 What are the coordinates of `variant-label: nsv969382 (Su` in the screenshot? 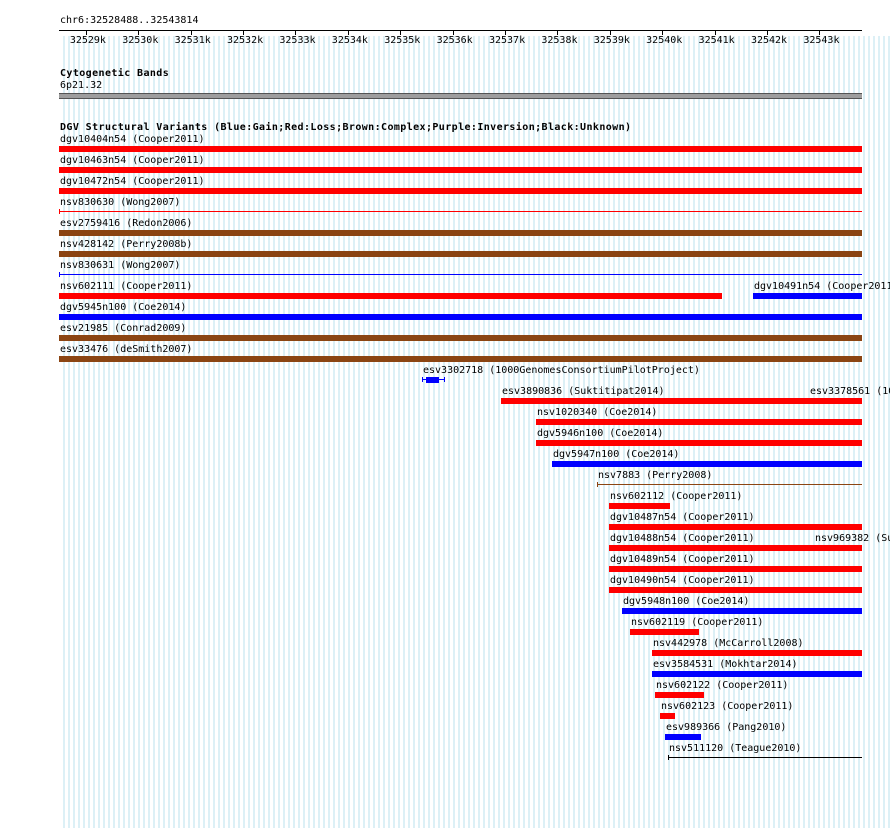 It's located at (852, 538).